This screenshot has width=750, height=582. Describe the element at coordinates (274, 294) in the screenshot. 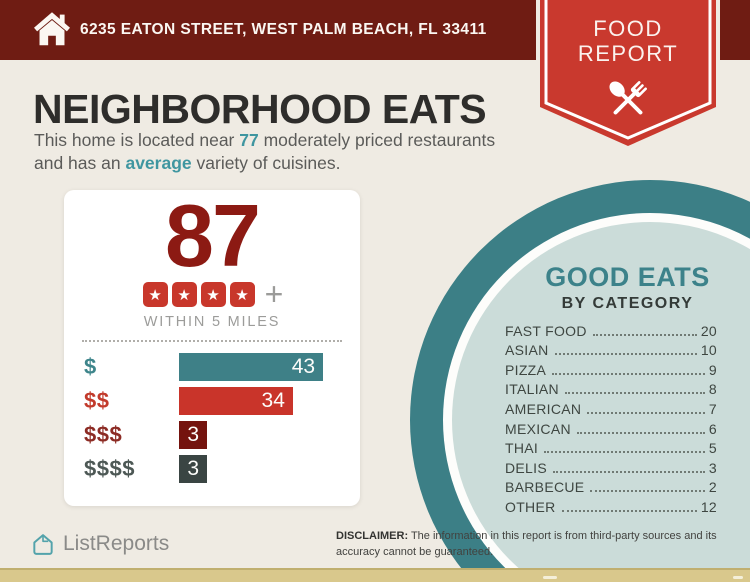

I see `plus-sign: +` at that location.